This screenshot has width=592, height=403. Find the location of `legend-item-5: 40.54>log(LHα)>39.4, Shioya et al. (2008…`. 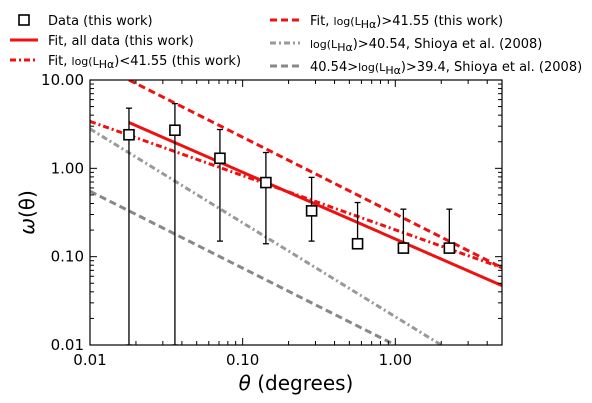

legend-item-5: 40.54>log(LHα)>39.4, Shioya et al. (2008… is located at coordinates (426, 68).